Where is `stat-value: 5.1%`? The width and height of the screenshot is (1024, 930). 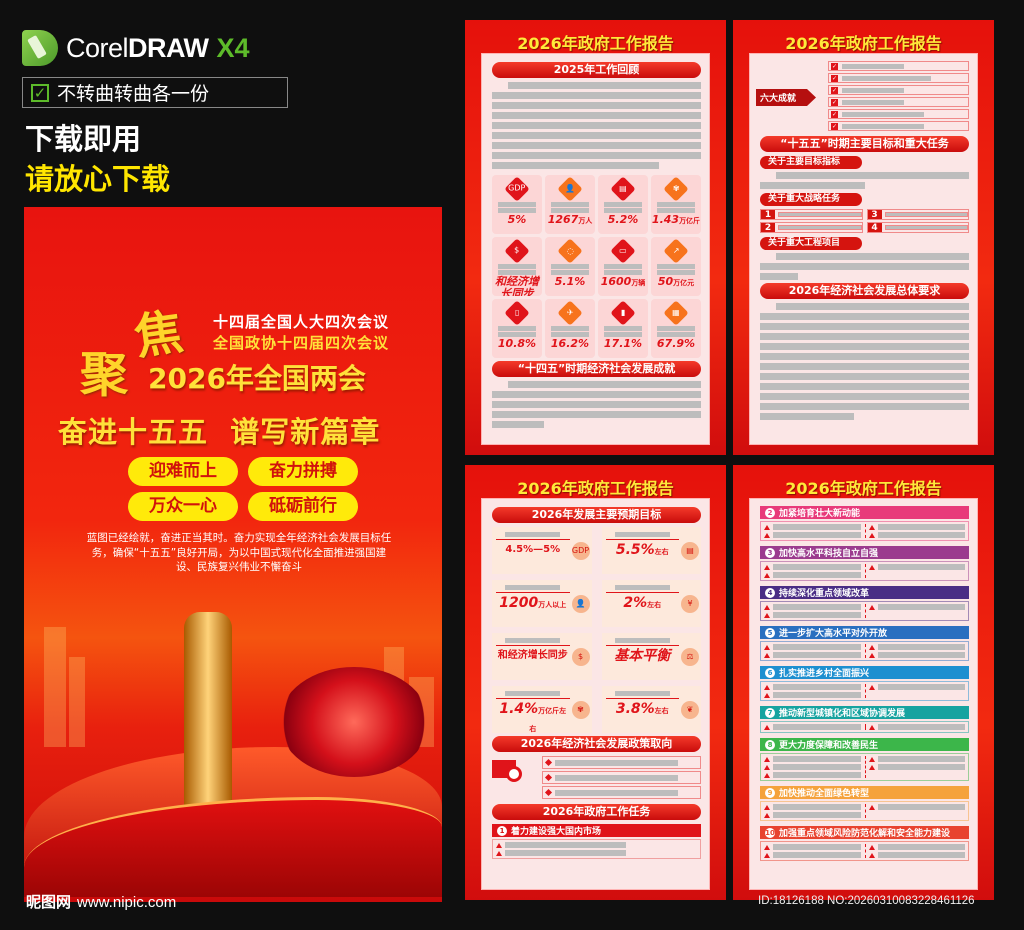 stat-value: 5.1% is located at coordinates (570, 282).